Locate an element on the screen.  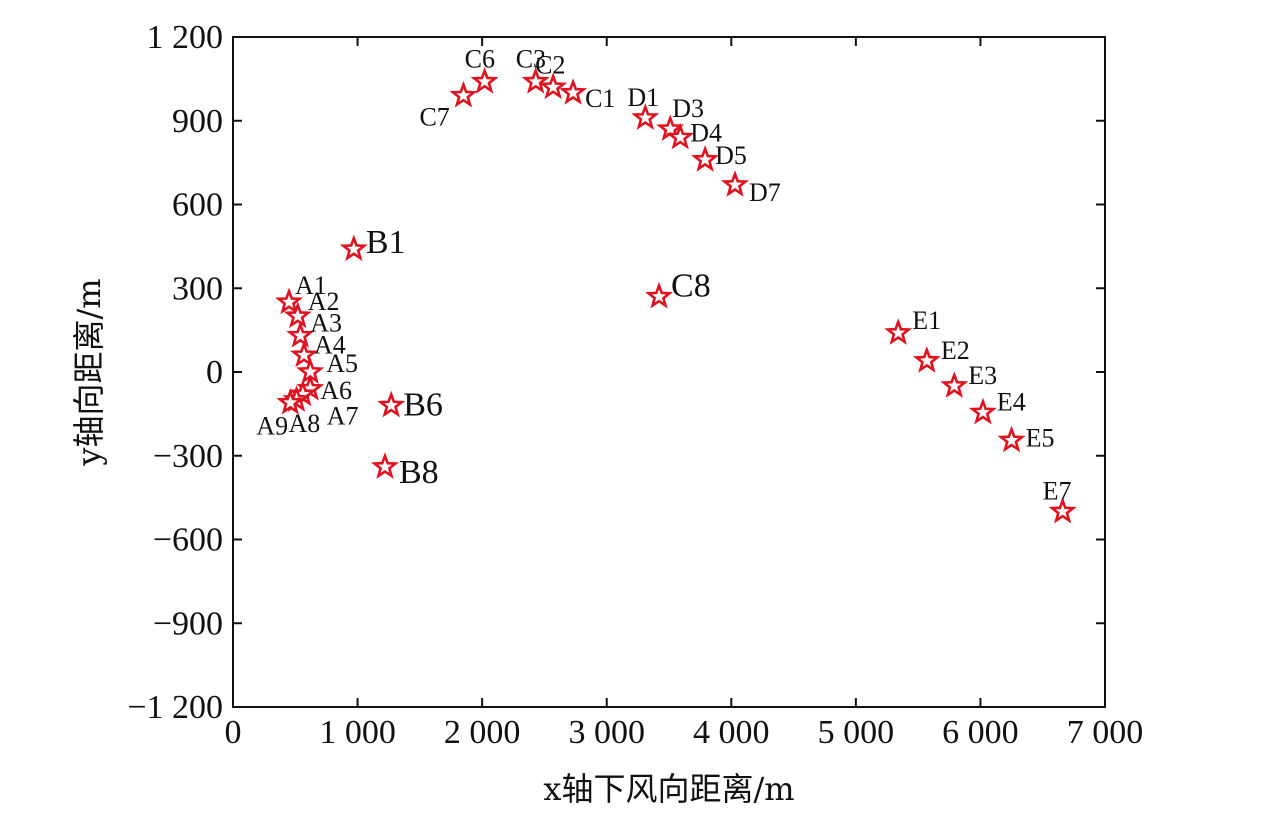
point-label-A9: A9 is located at coordinates (272, 426).